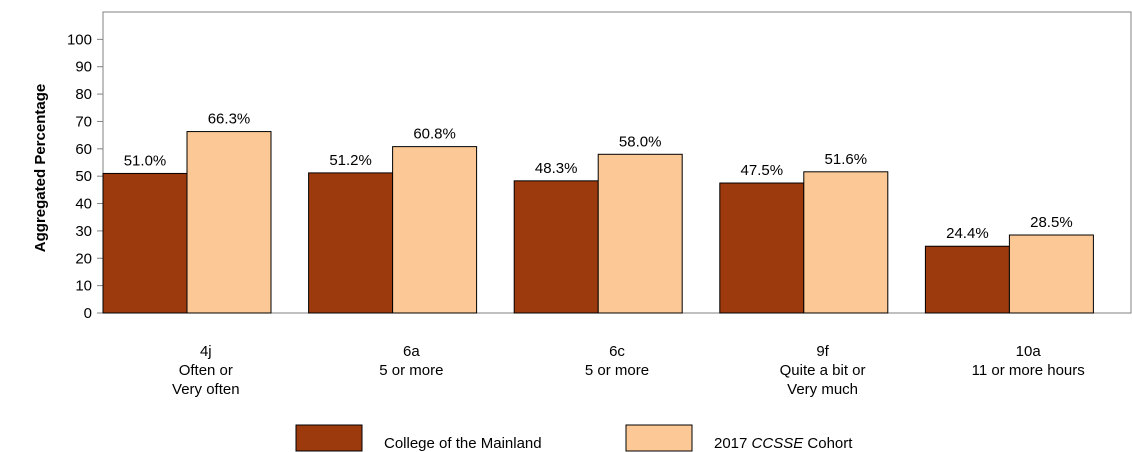 This screenshot has height=452, width=1132. I want to click on y-tick-label: 20, so click(83, 258).